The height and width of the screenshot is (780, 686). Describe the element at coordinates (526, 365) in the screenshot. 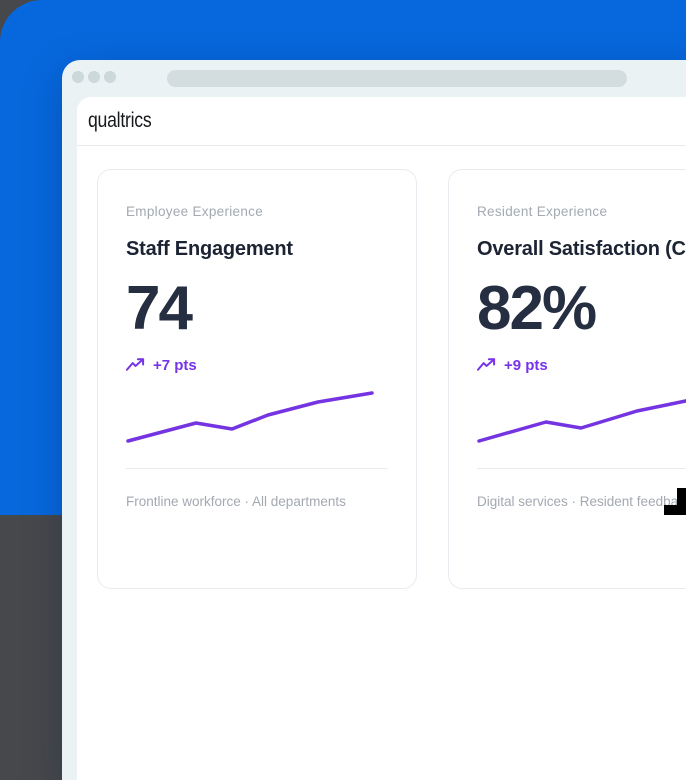

I see `kpi-delta-label: +9 pts` at that location.